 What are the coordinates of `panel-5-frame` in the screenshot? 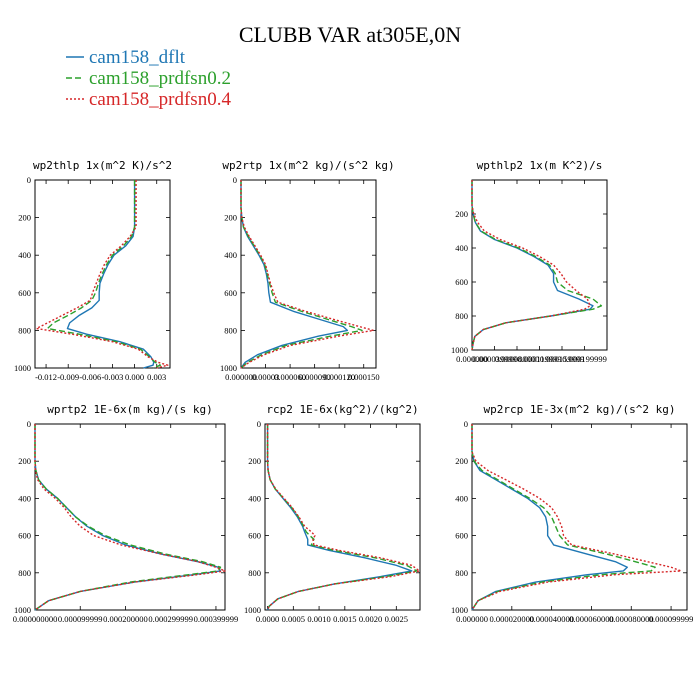 It's located at (342, 517).